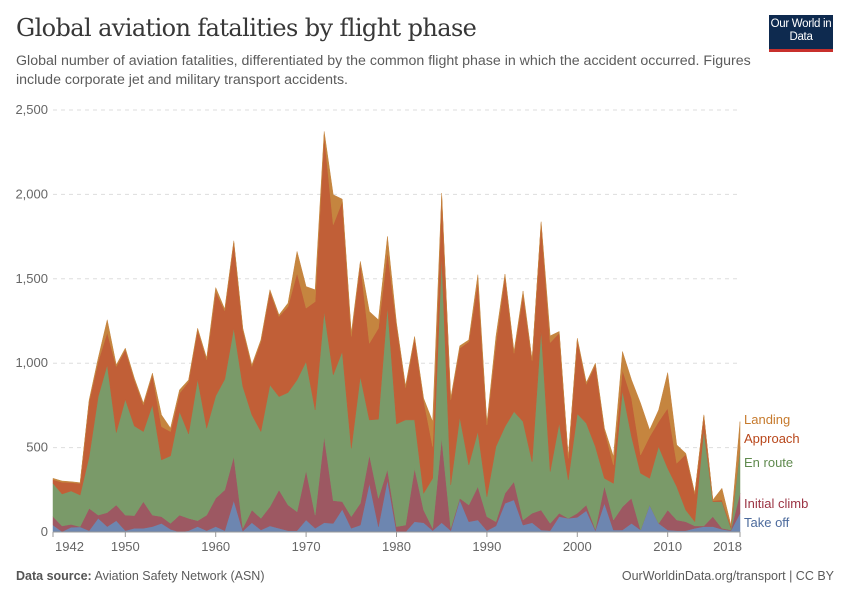 This screenshot has width=850, height=600. I want to click on x-tick-label: 1942, so click(69, 546).